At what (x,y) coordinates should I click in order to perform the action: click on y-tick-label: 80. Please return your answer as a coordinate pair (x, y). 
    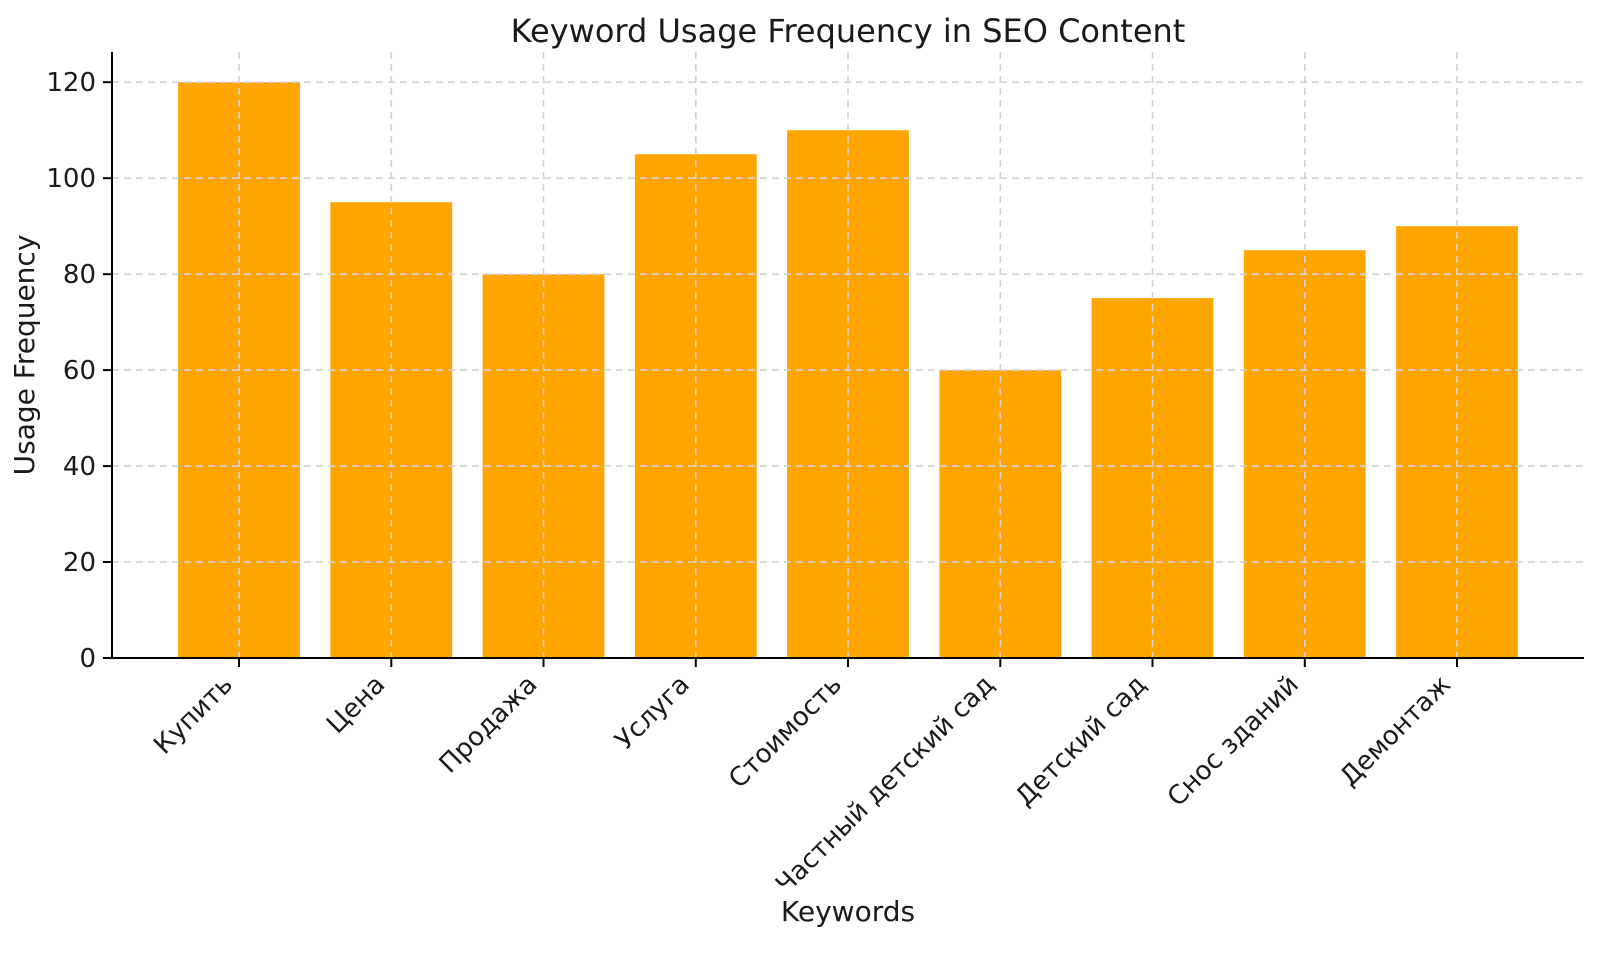
    Looking at the image, I should click on (79, 275).